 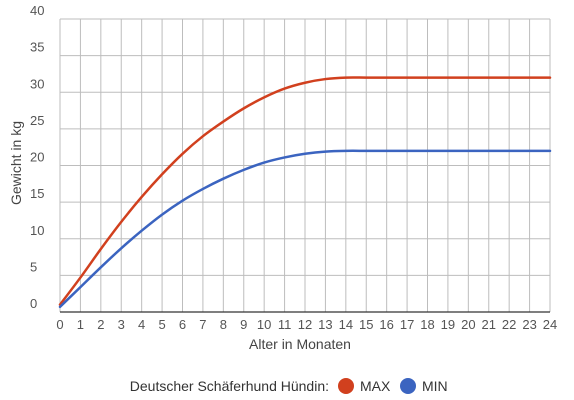 What do you see at coordinates (37, 10) in the screenshot?
I see `y-tick-label: 40` at bounding box center [37, 10].